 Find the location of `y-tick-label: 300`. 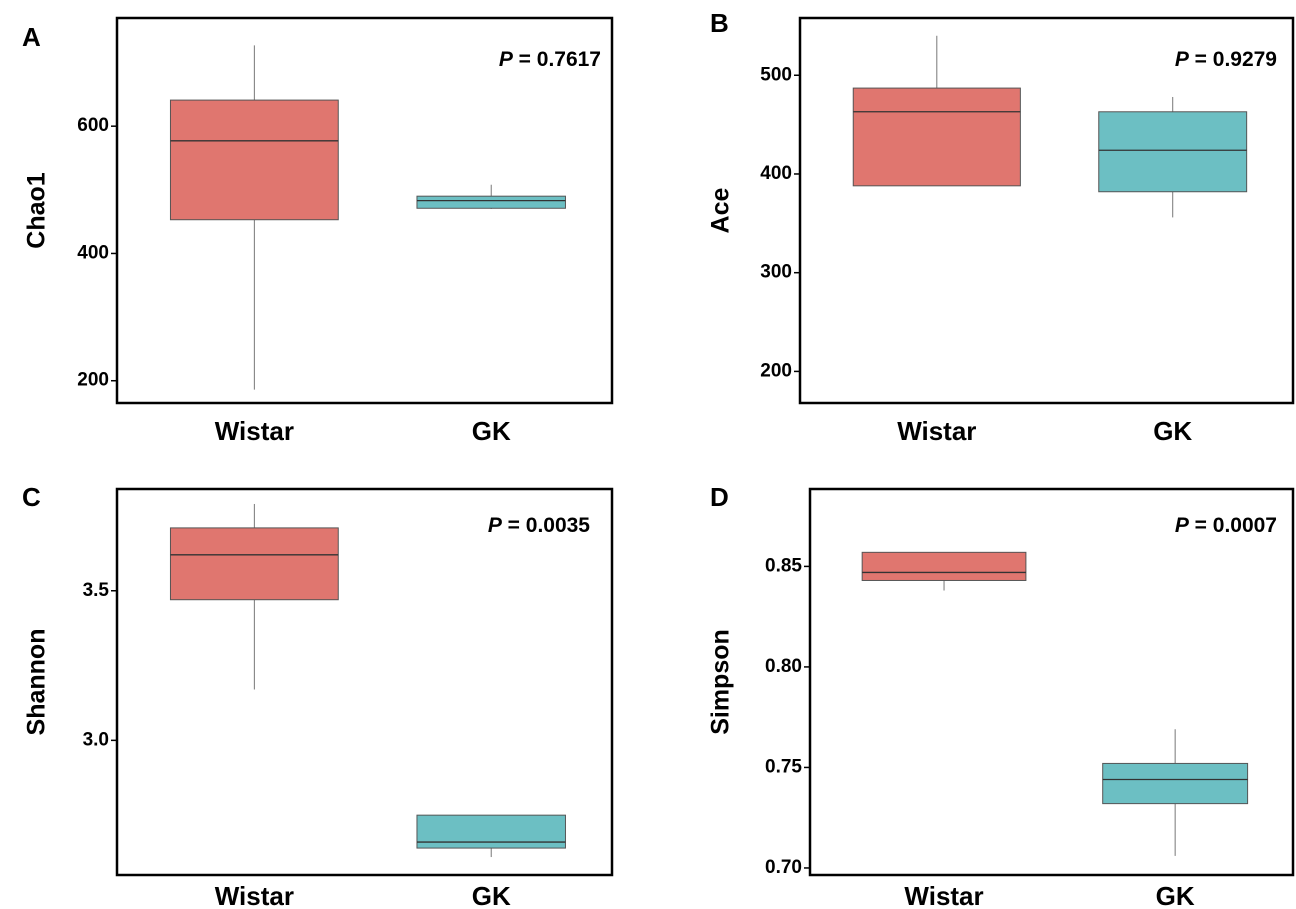

y-tick-label: 300 is located at coordinates (776, 272).